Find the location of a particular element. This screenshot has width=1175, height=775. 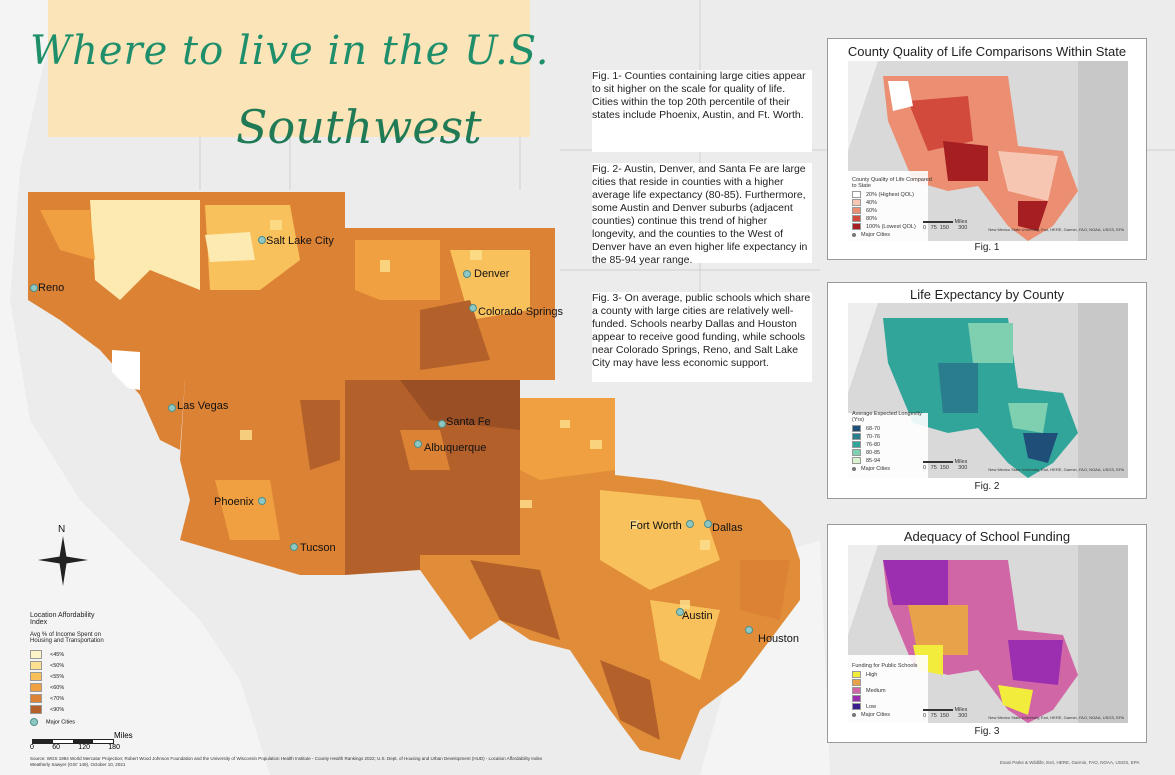

inset-legend-label: 100% (Lowest QOL) is located at coordinates (891, 227).